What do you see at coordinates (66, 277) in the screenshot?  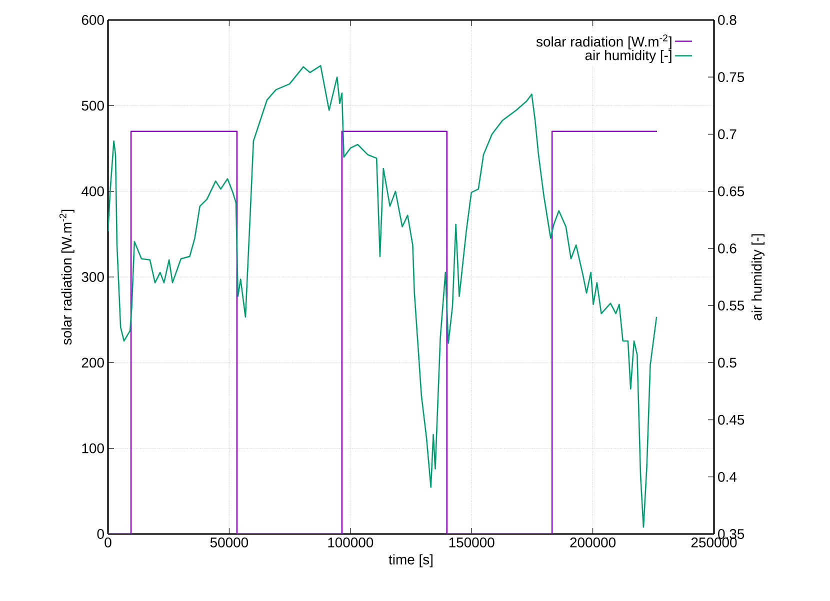 I see `y-axis-title: solar radiation [W.m$^{-2}$]` at bounding box center [66, 277].